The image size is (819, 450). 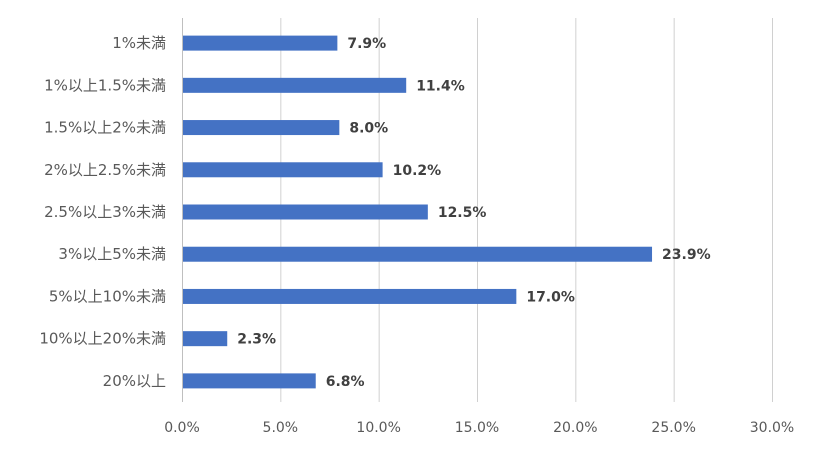 I want to click on x-tick-label: 0.0%, so click(x=182, y=428).